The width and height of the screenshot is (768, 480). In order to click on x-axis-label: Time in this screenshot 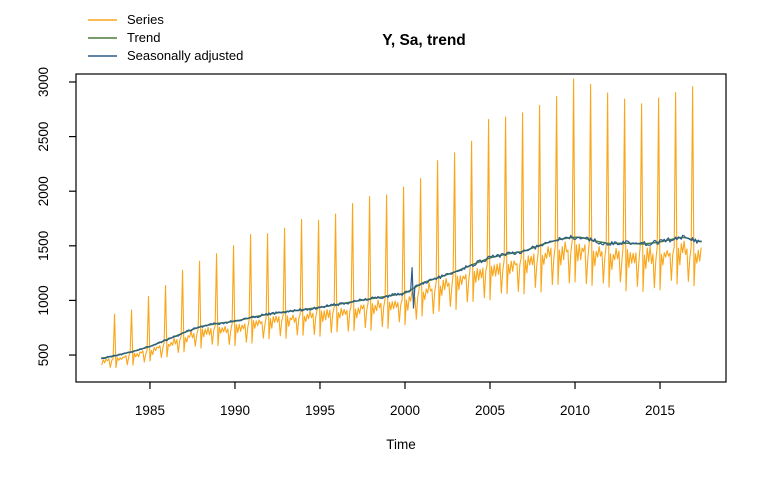, I will do `click(401, 444)`.